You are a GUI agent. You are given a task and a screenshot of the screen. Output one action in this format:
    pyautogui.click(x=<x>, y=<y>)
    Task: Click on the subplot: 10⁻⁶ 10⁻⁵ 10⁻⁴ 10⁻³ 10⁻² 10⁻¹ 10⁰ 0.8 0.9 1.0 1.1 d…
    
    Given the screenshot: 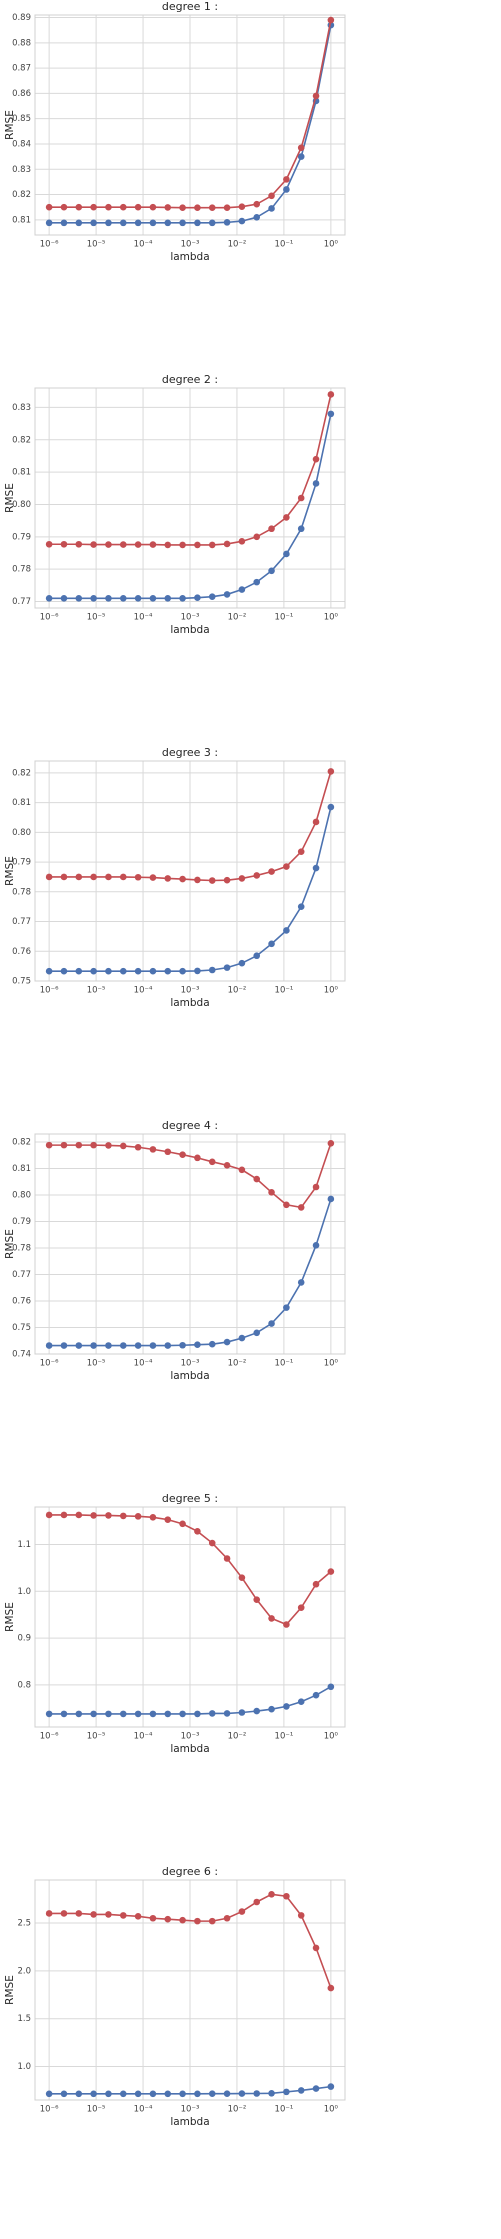 What is the action you would take?
    pyautogui.click(x=175, y=1623)
    